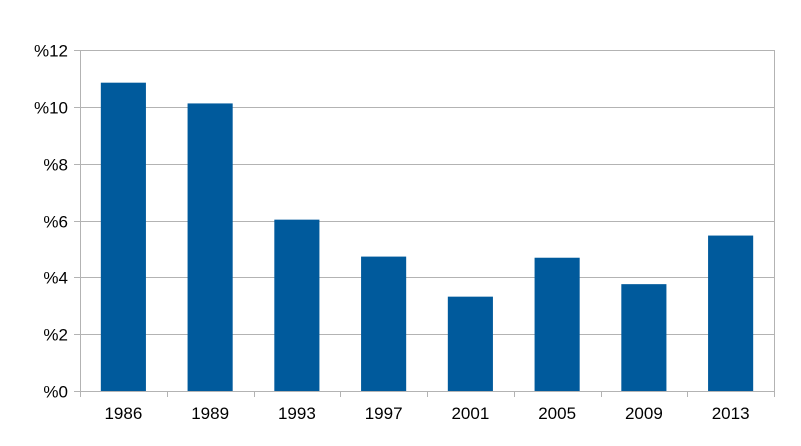 This screenshot has height=446, width=801. What do you see at coordinates (426, 413) in the screenshot?
I see `x-tick-labels: 1986 1989 1993 1997 2001 2005 2009 2013` at bounding box center [426, 413].